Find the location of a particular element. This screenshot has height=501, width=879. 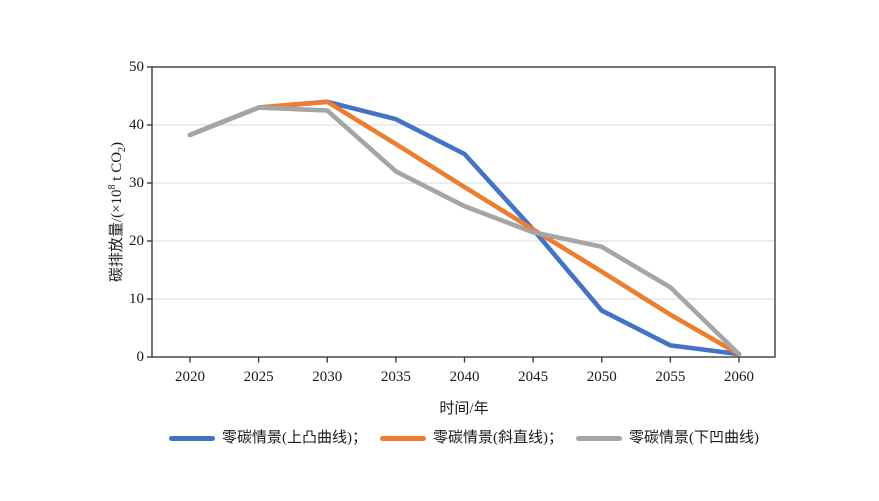

x-tick-label-2060: 2060 is located at coordinates (739, 377).